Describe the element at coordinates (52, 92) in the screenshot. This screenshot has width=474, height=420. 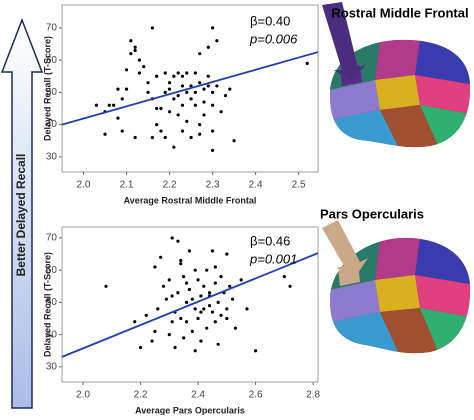
I see `y-tick-label: 50` at that location.